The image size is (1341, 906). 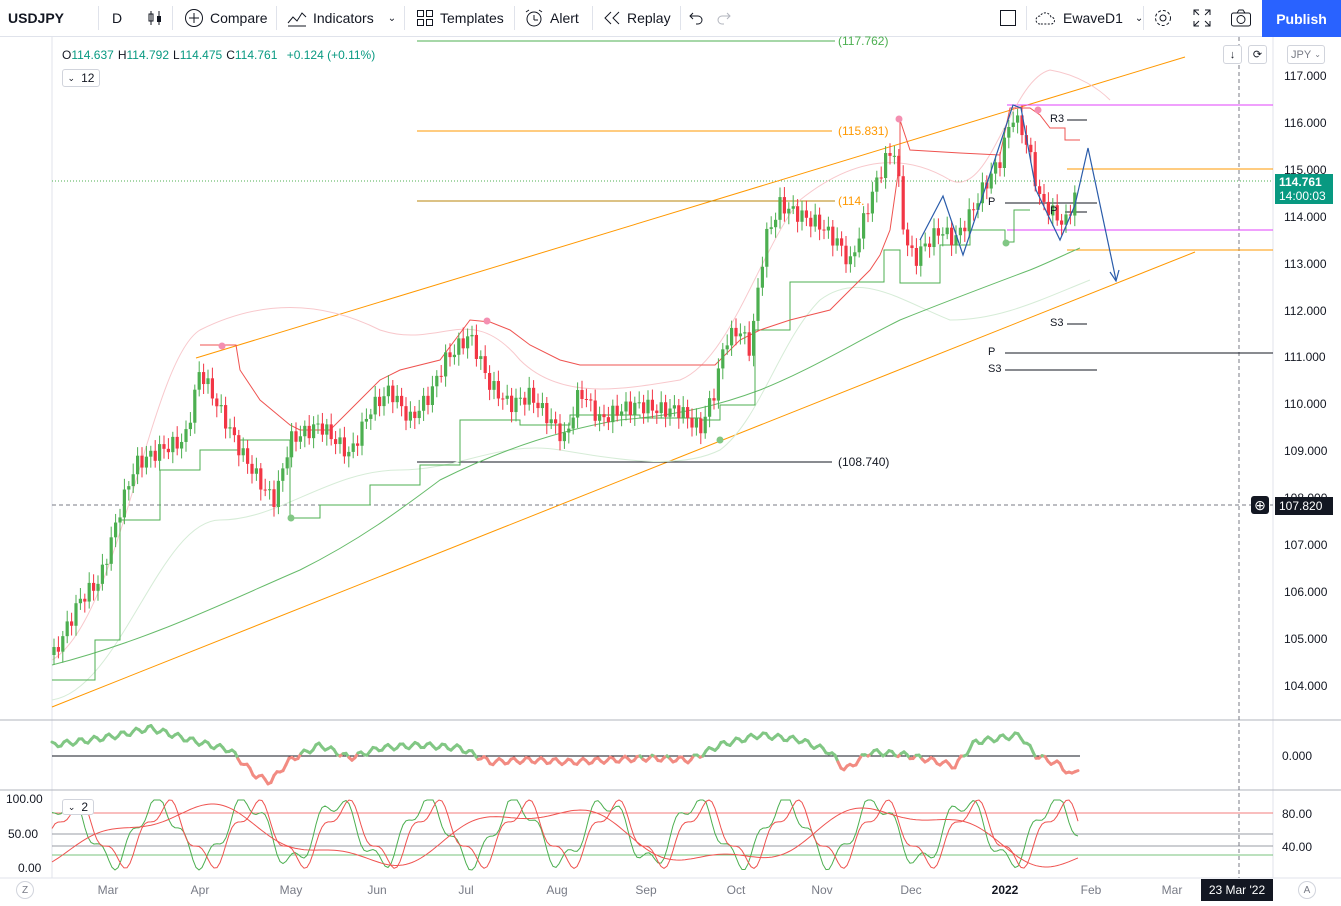 I want to click on stoch-d-line, so click(x=565, y=834).